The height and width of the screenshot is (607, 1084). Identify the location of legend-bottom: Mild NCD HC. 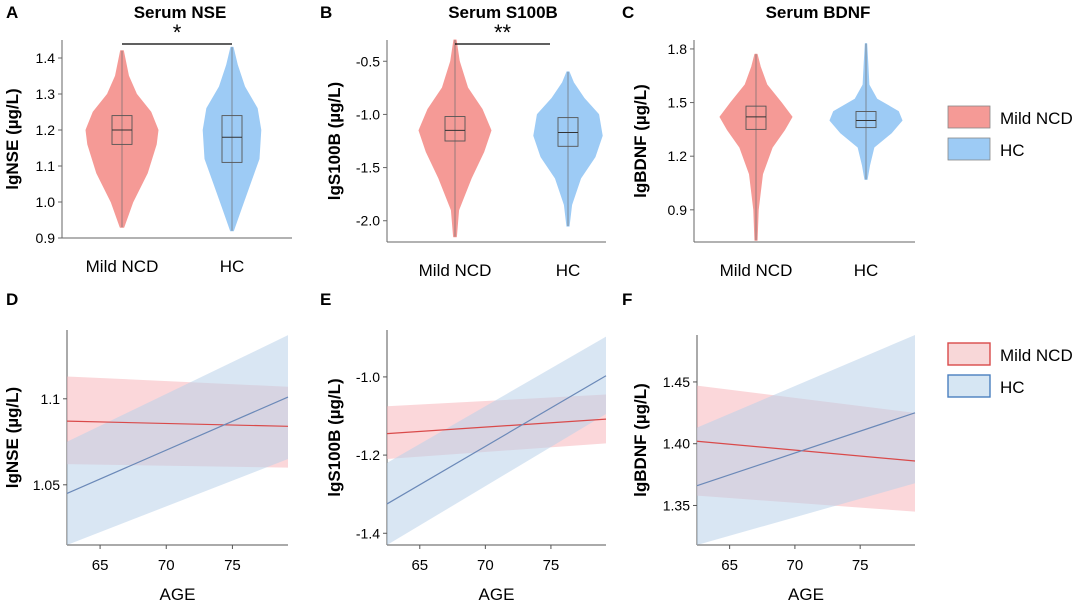
(1010, 370).